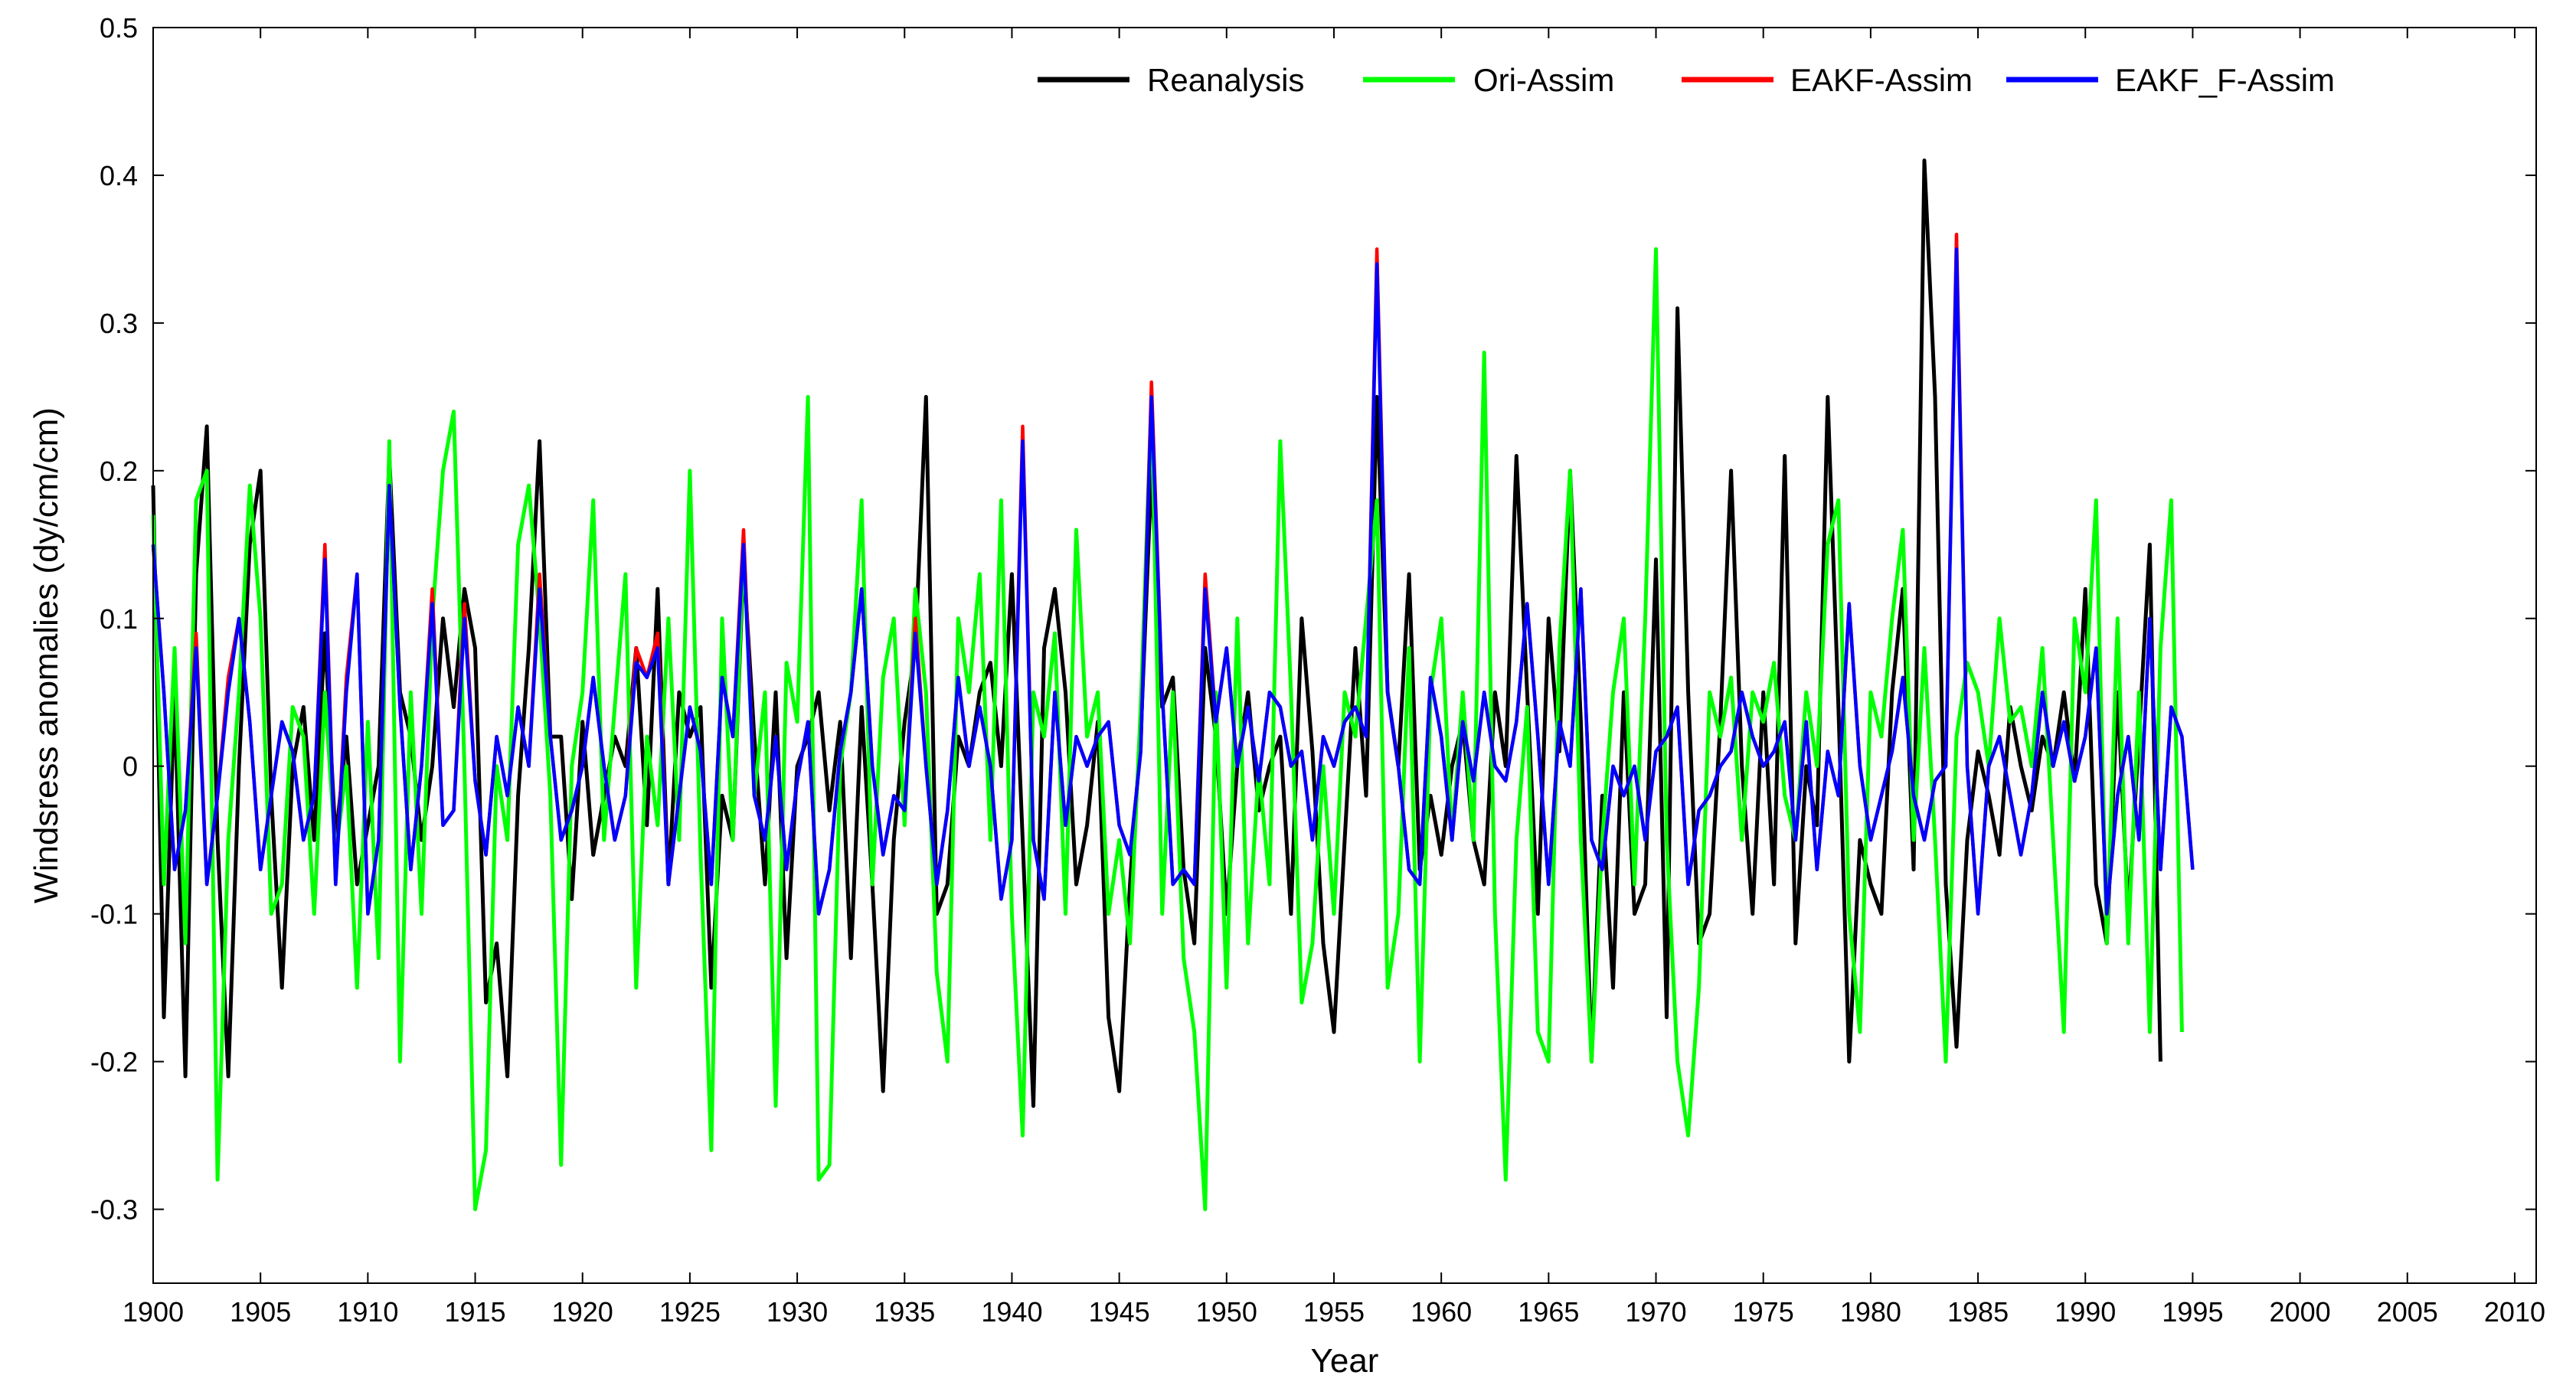  Describe the element at coordinates (904, 1312) in the screenshot. I see `x-tick-label: 1935` at that location.